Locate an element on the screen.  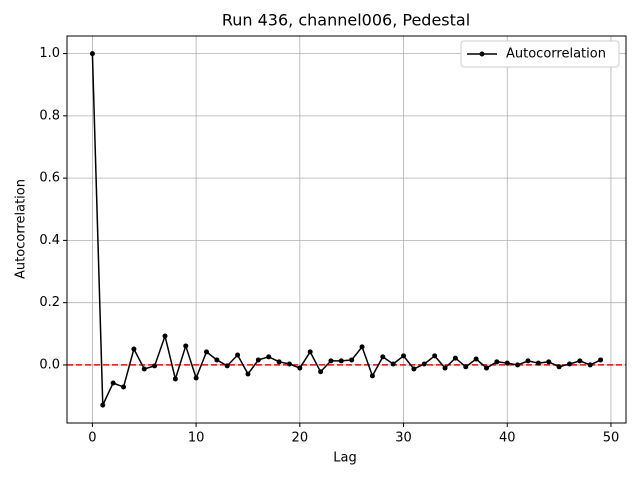
y-tick-label: 0.6 is located at coordinates (49, 178).